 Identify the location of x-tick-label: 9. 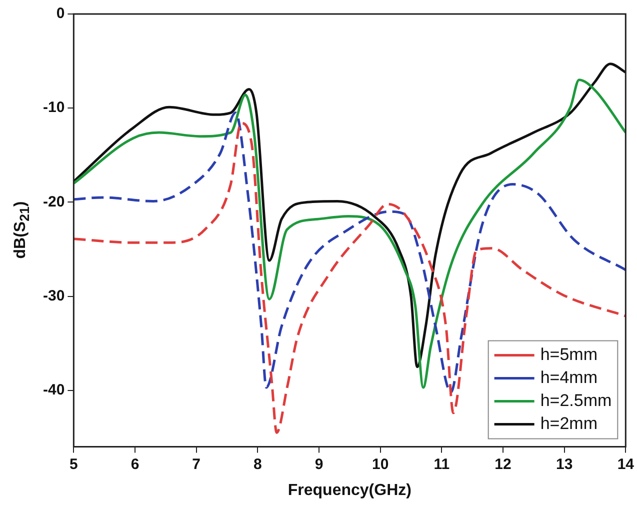
(319, 464).